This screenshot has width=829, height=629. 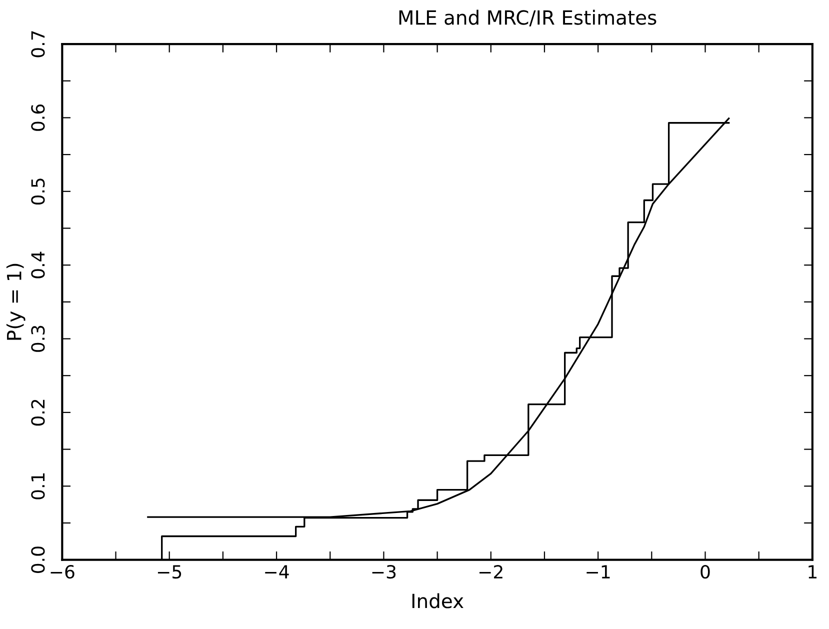 I want to click on x-tick-label: −3, so click(x=384, y=571).